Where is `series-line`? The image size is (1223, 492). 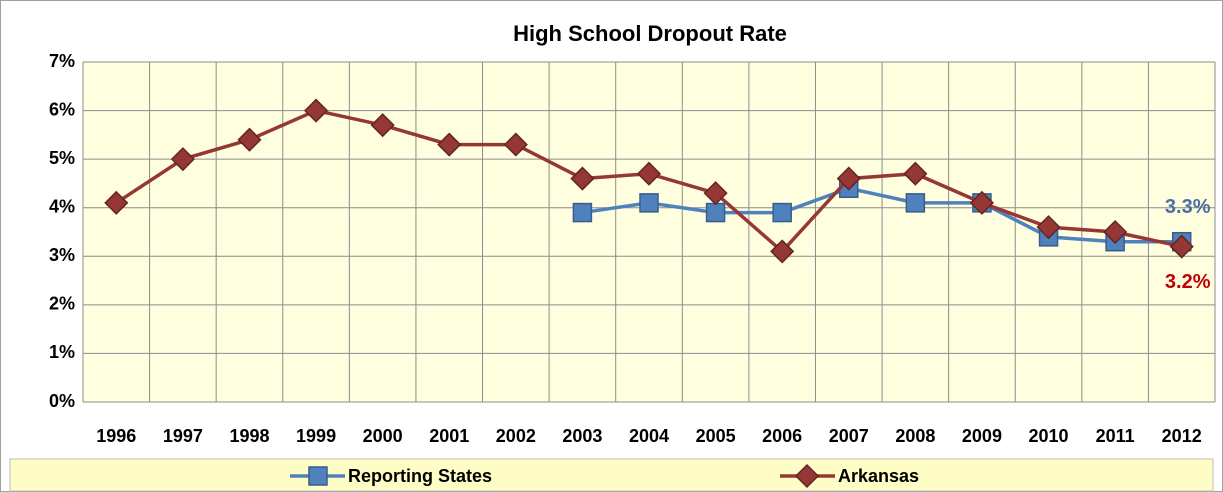
series-line is located at coordinates (882, 215).